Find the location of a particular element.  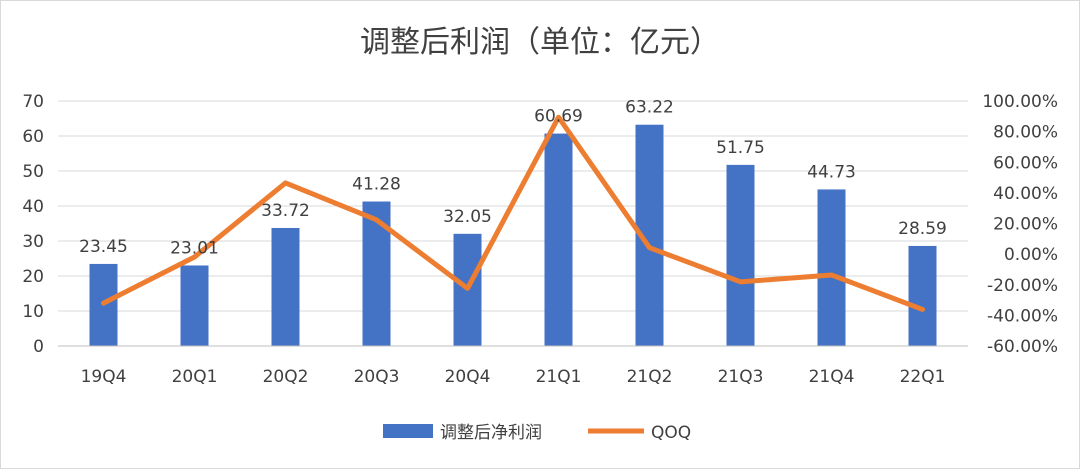

bar-22Q1 is located at coordinates (922, 295).